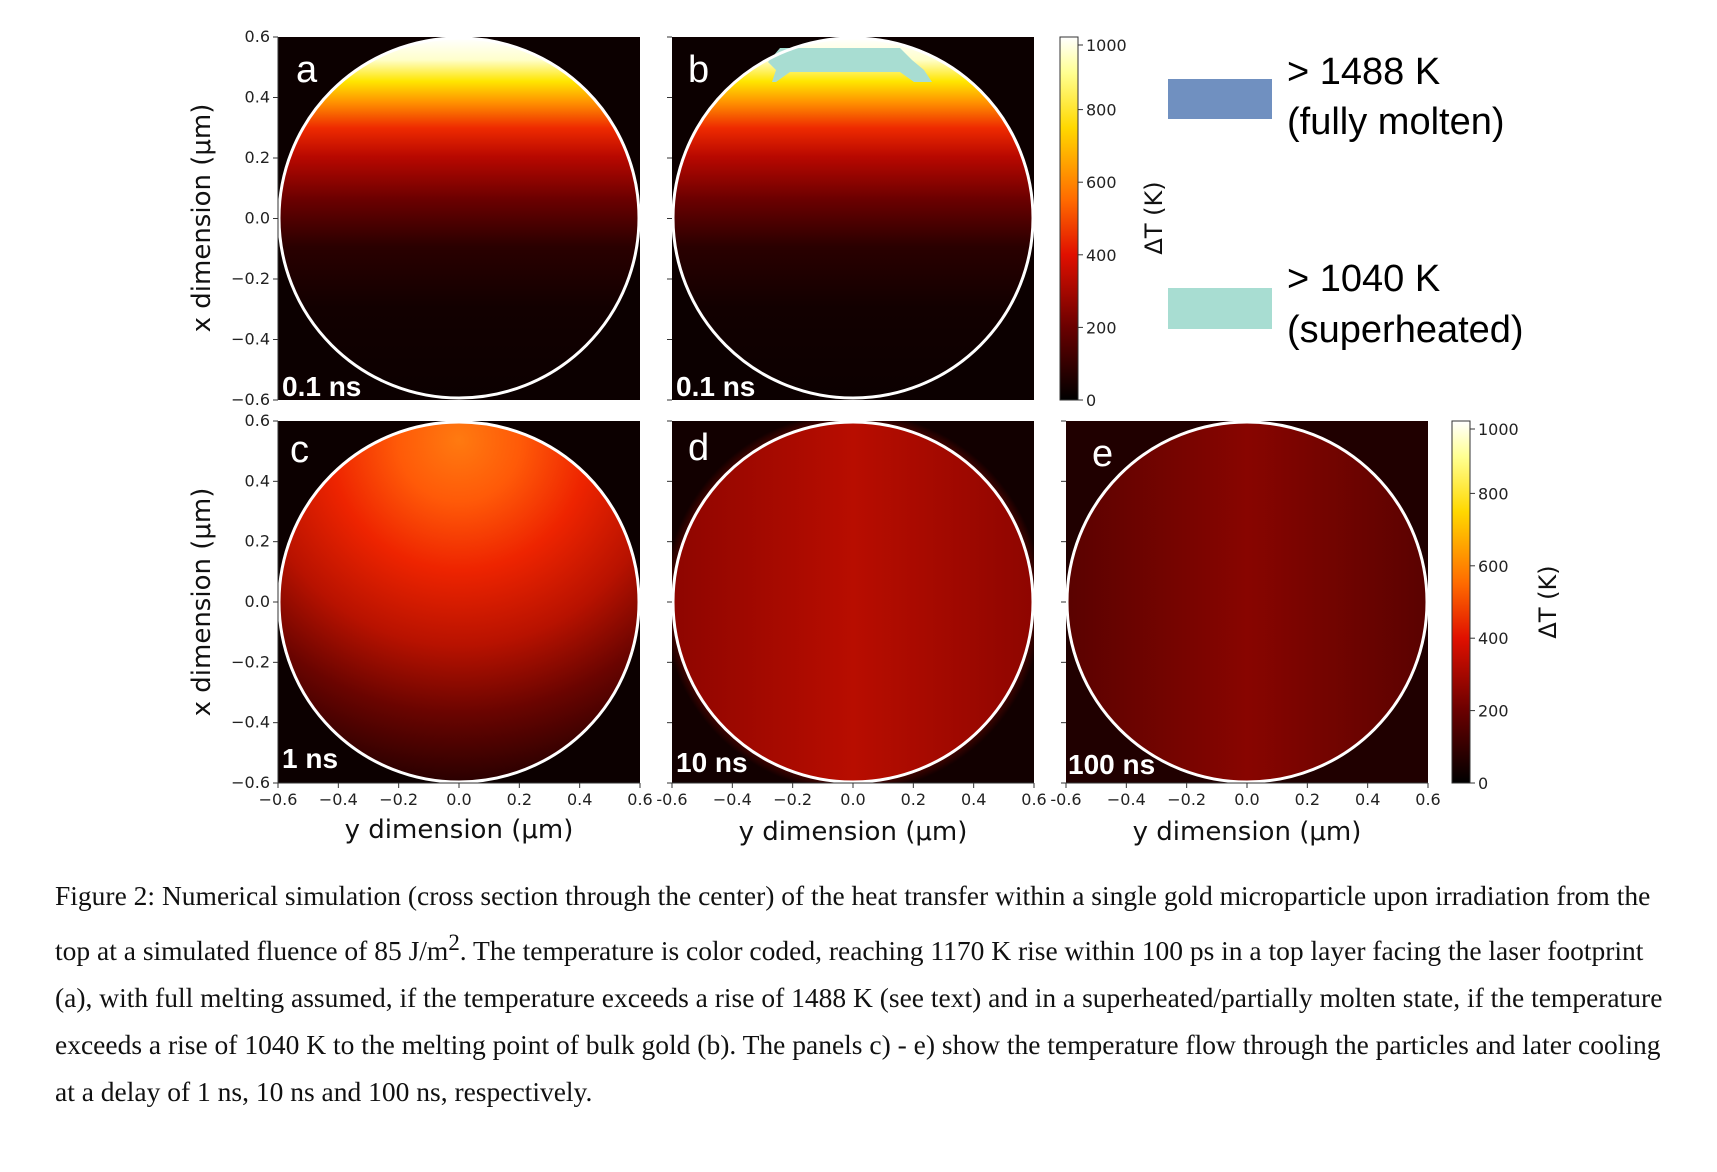 This screenshot has height=1172, width=1717. Describe the element at coordinates (454, 942) in the screenshot. I see `caption-superscript: 2` at that location.